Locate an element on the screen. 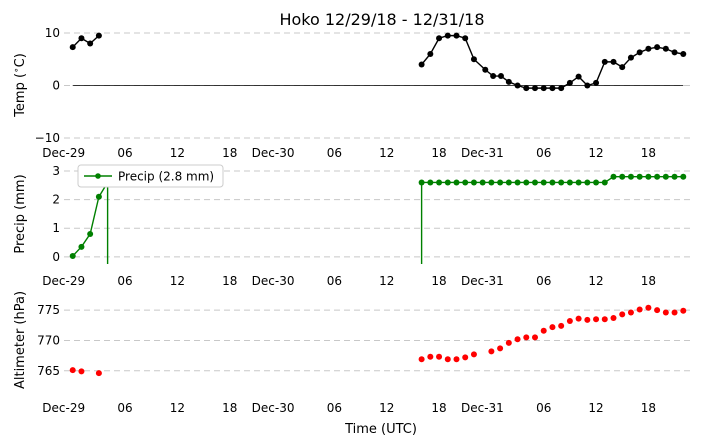 This screenshot has height=445, width=704. precip-y-tick-label: 0 is located at coordinates (56, 257).